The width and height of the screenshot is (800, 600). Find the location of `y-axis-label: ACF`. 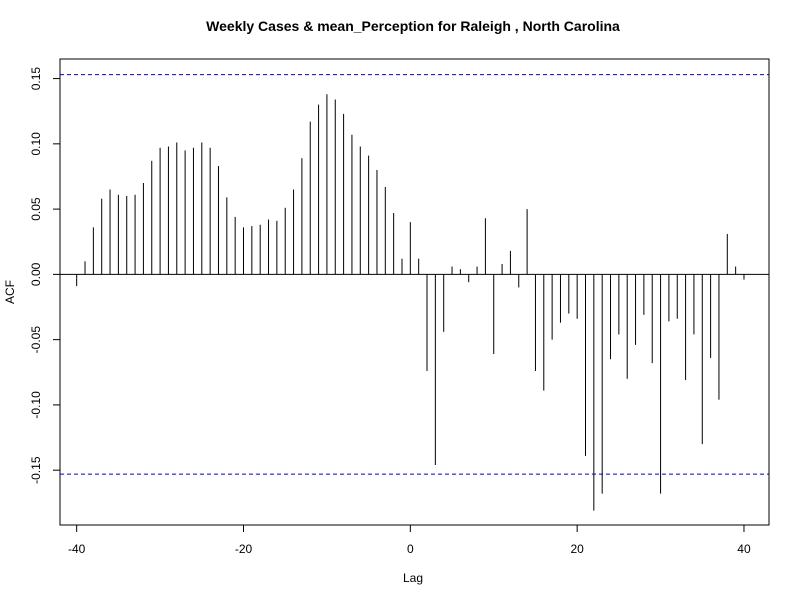

y-axis-label: ACF is located at coordinates (10, 292).